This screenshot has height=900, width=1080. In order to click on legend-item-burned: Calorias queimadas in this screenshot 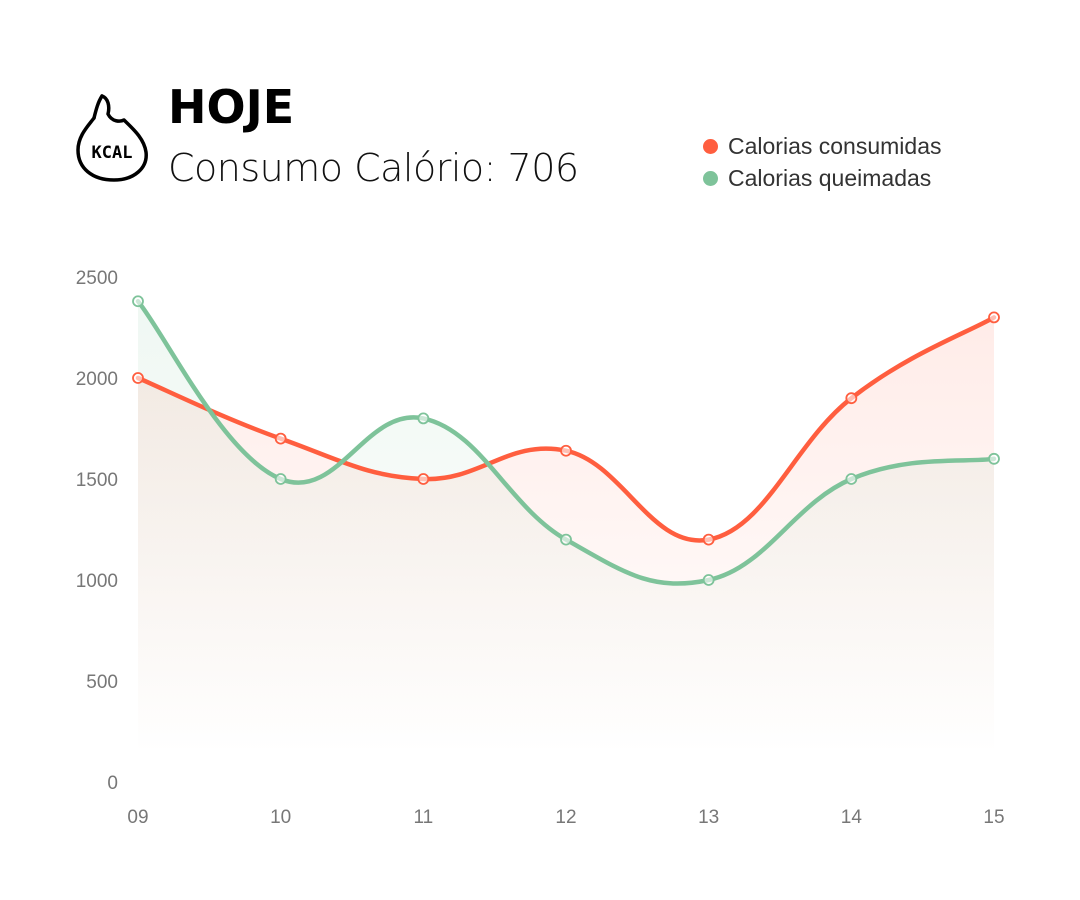, I will do `click(822, 178)`.